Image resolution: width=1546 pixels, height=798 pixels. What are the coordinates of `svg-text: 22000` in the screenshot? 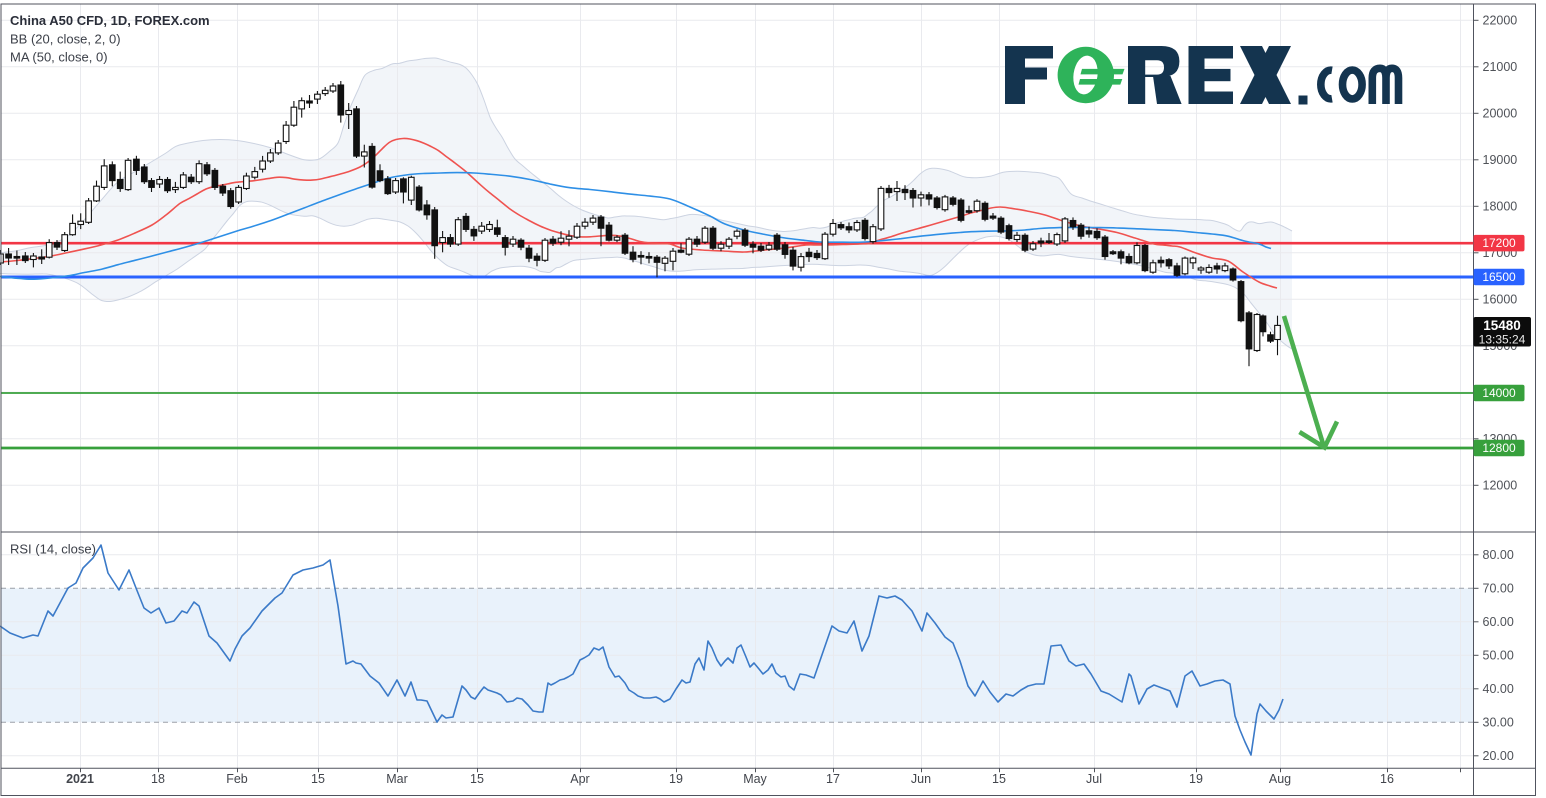 It's located at (1500, 20).